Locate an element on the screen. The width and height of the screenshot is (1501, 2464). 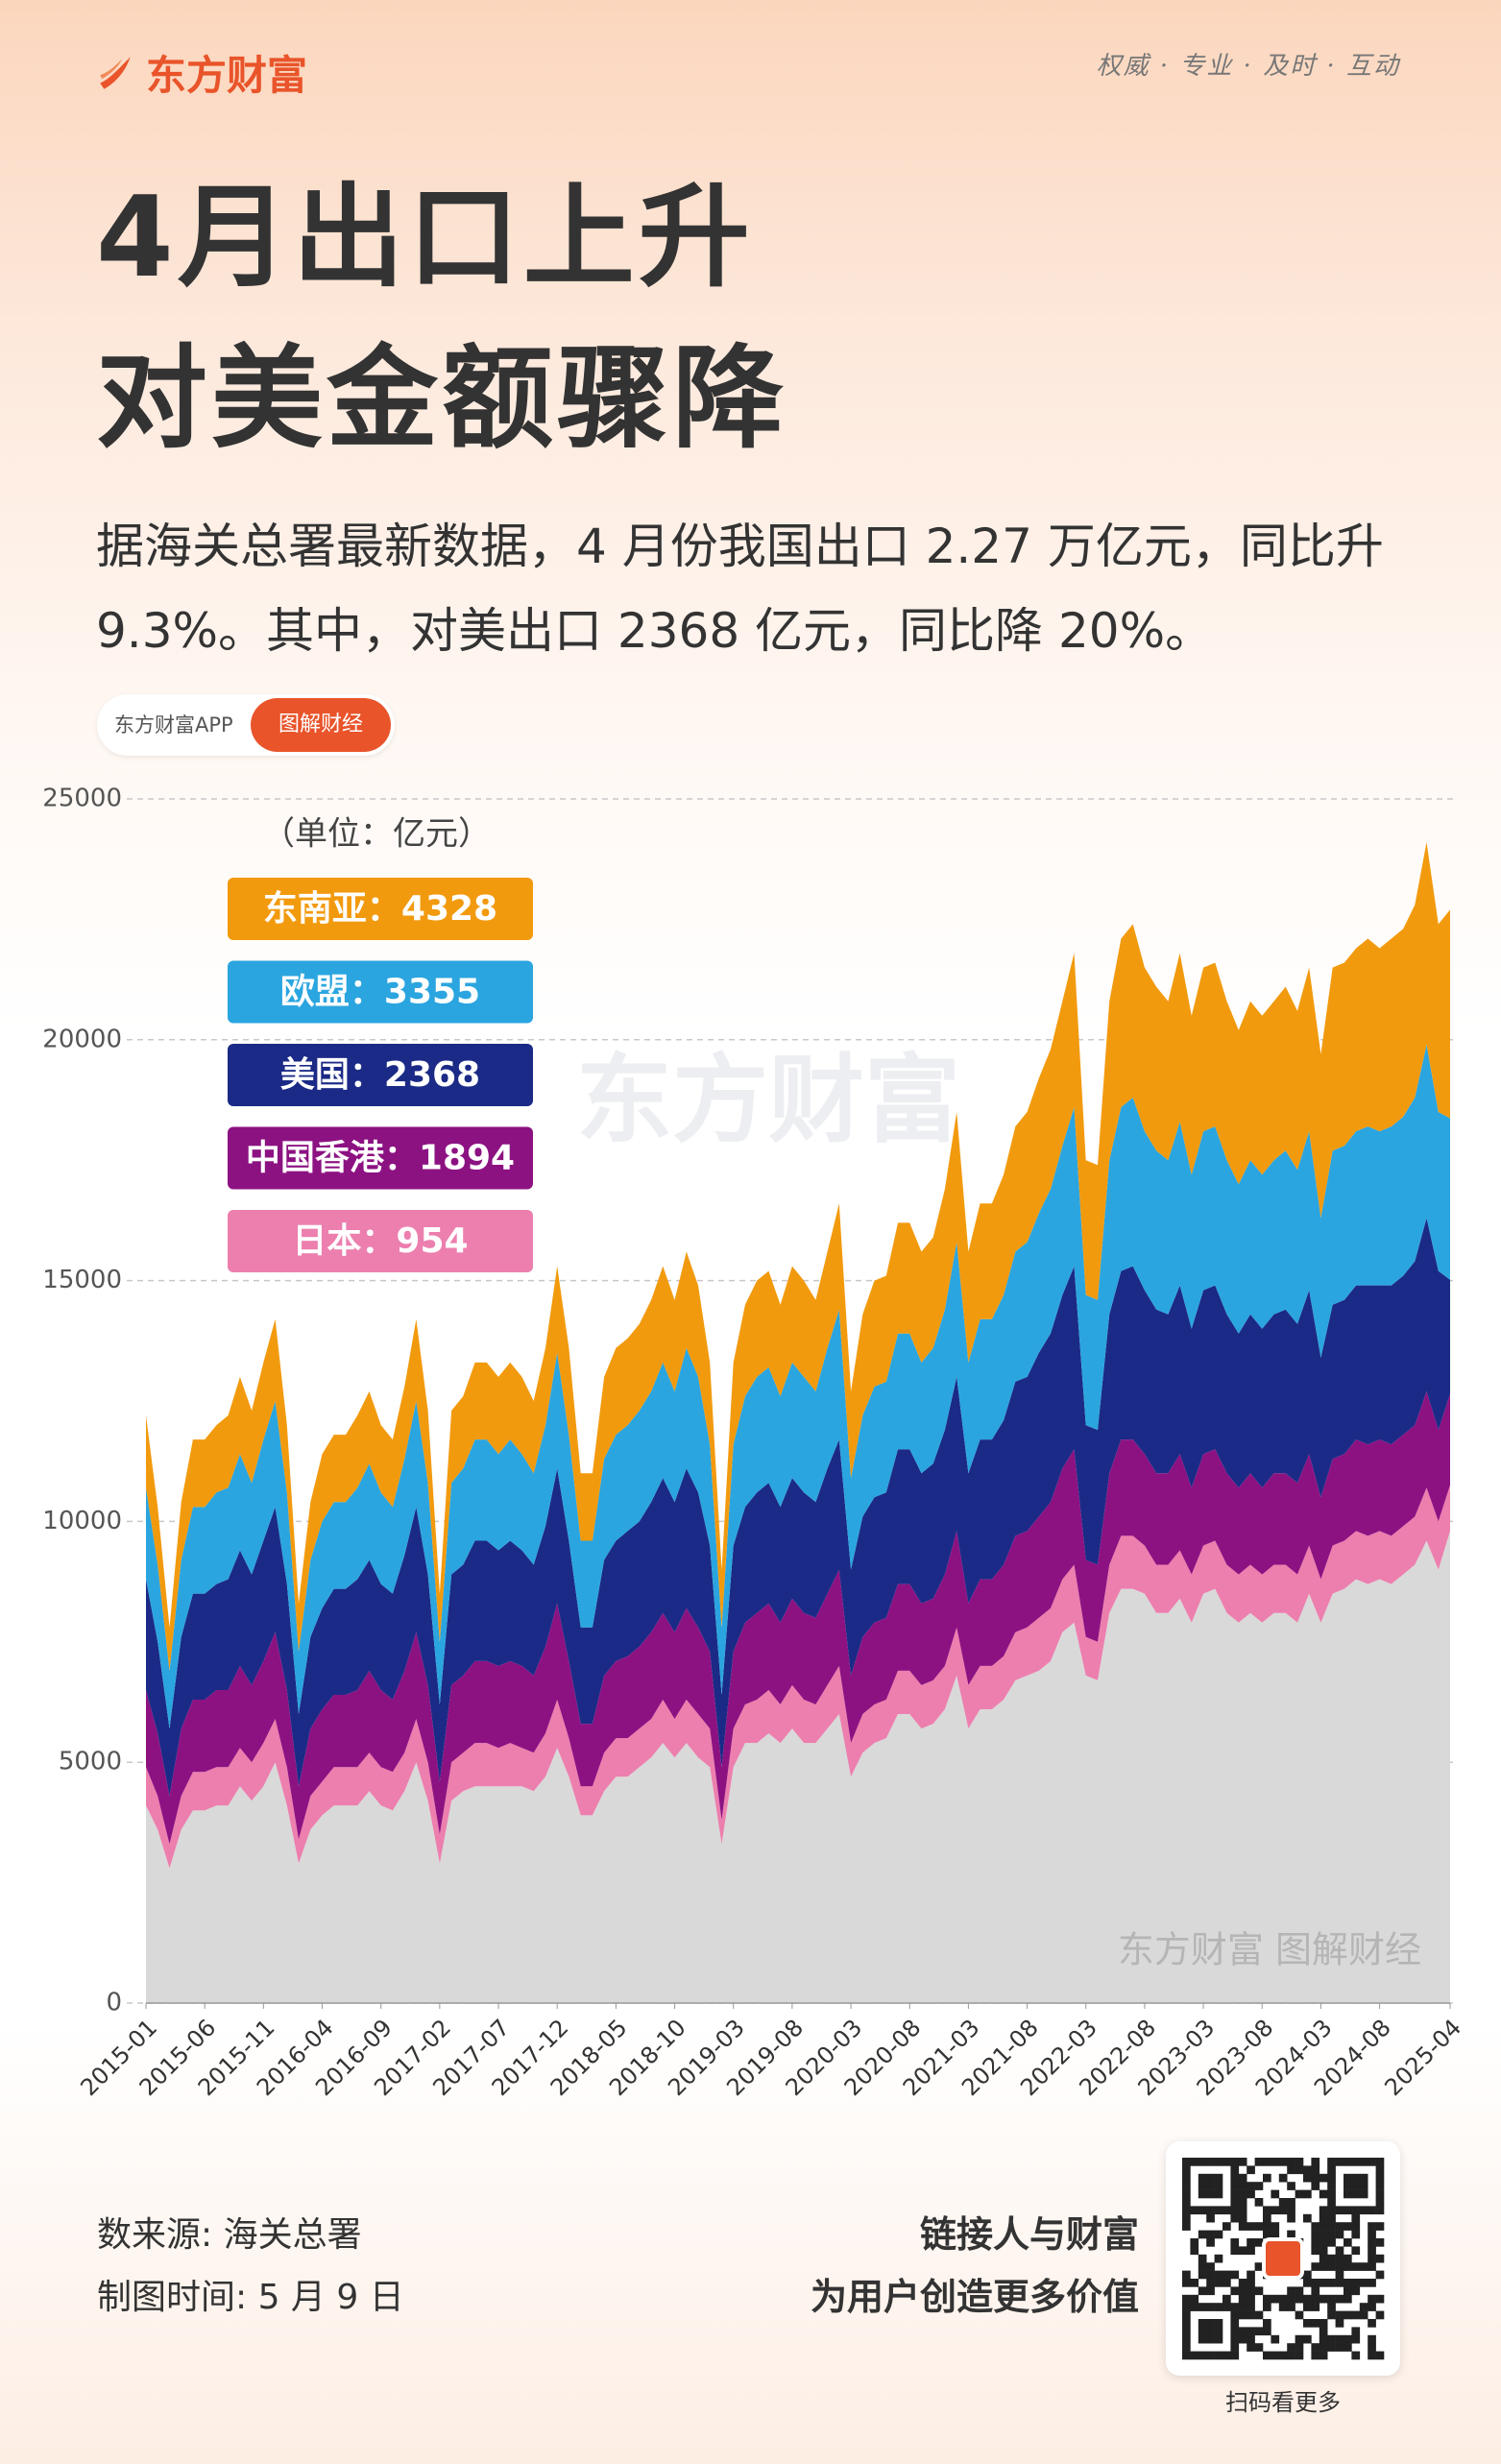
qr-code is located at coordinates (1283, 2258).